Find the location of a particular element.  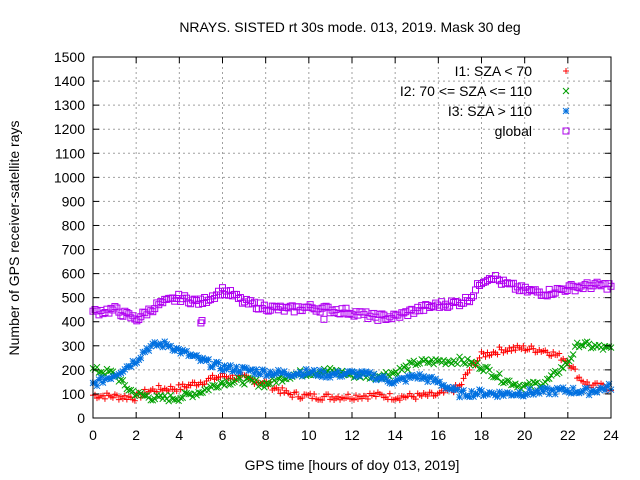

x-tick-label: 12 is located at coordinates (352, 435).